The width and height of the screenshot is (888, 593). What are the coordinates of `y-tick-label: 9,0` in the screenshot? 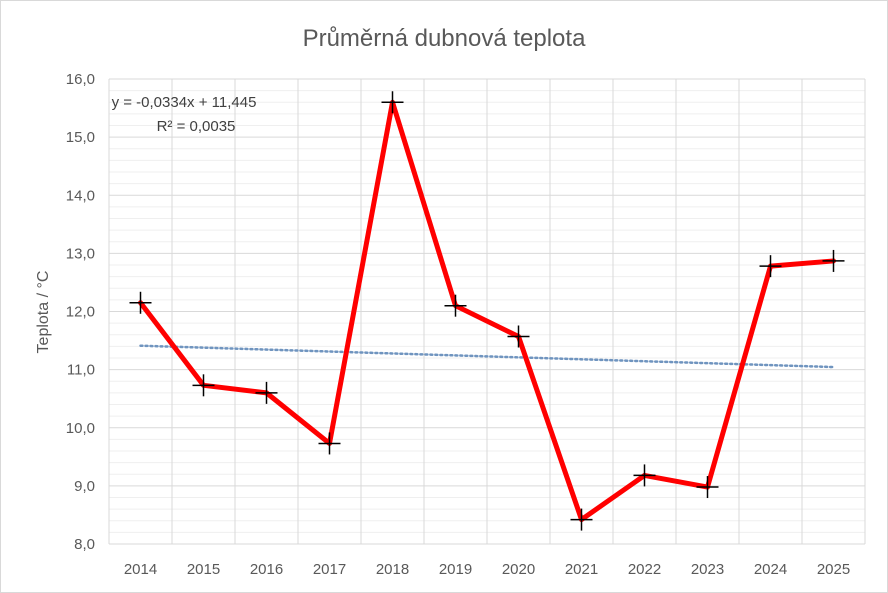 It's located at (84, 486).